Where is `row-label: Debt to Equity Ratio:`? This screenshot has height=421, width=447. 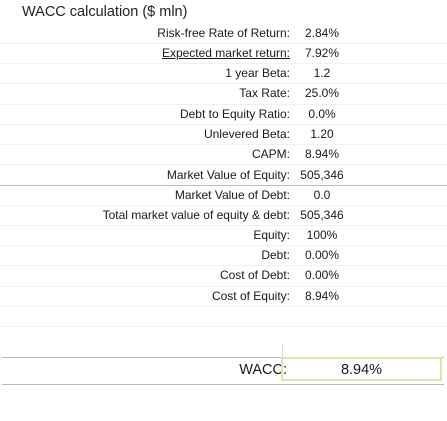
row-label: Debt to Equity Ratio: is located at coordinates (234, 114).